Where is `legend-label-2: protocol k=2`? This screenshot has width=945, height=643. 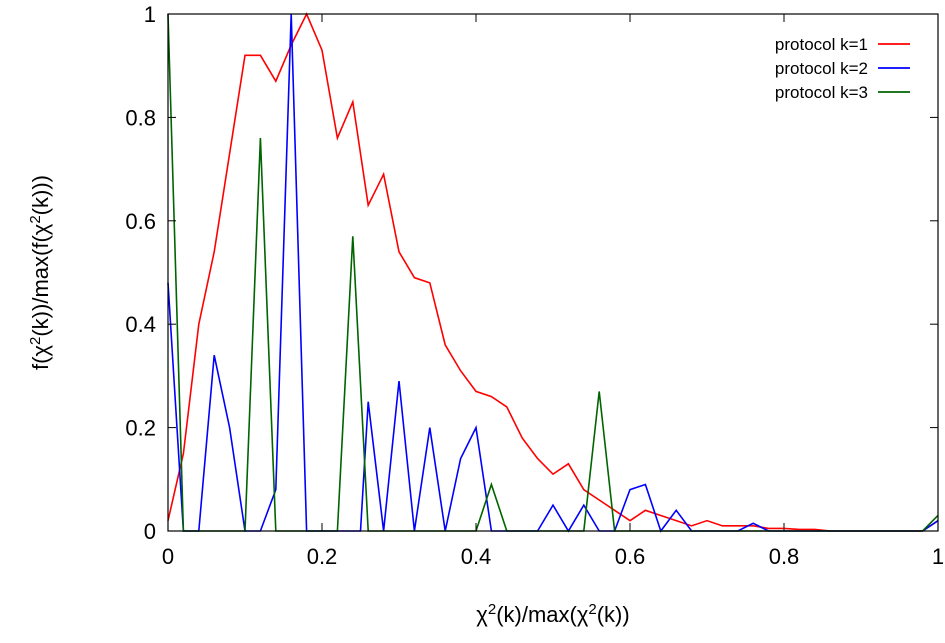 legend-label-2: protocol k=2 is located at coordinates (821, 68).